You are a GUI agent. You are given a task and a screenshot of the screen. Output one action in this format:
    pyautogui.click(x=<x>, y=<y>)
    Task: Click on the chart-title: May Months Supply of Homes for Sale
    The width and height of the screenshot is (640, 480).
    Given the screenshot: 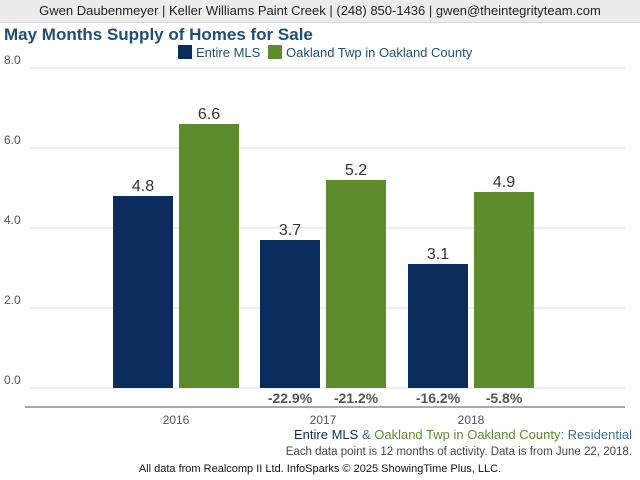 What is the action you would take?
    pyautogui.click(x=158, y=34)
    